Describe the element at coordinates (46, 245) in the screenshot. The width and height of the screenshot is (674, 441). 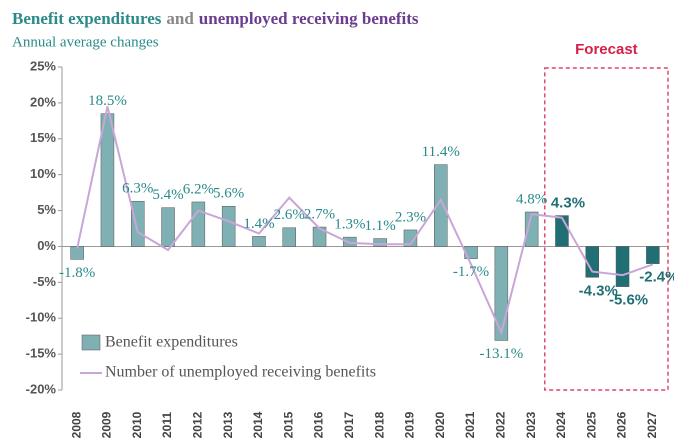
I see `y-tick-label: 0%` at that location.